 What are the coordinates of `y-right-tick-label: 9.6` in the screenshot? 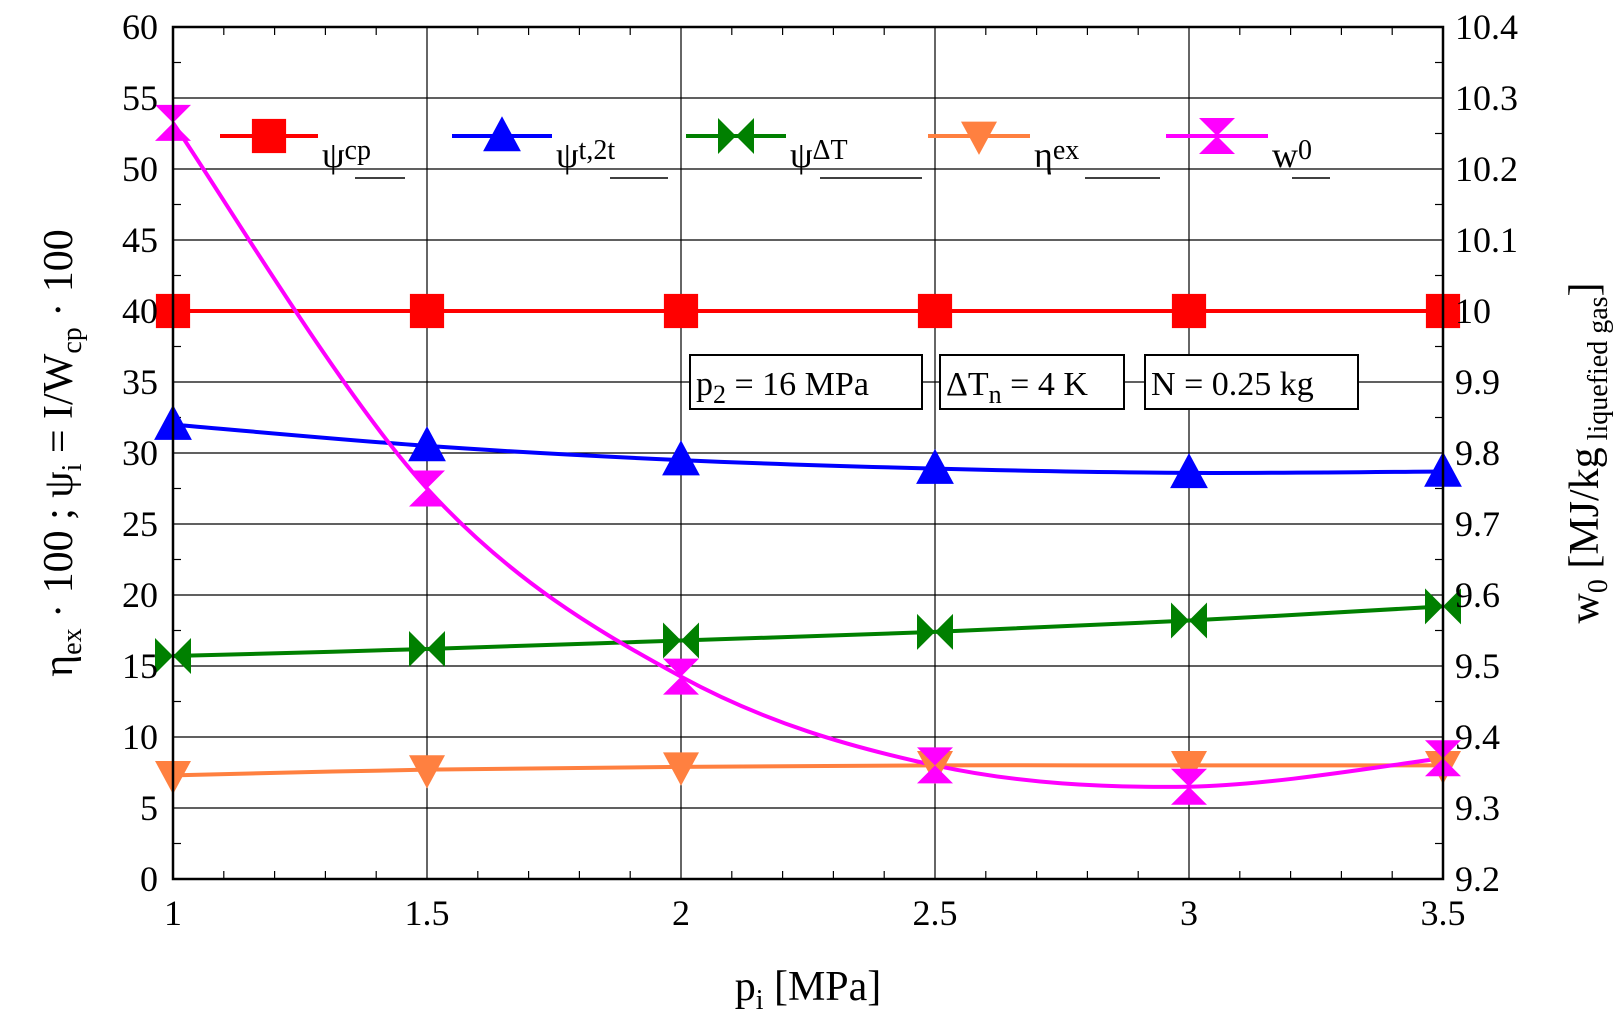 It's located at (1477, 595).